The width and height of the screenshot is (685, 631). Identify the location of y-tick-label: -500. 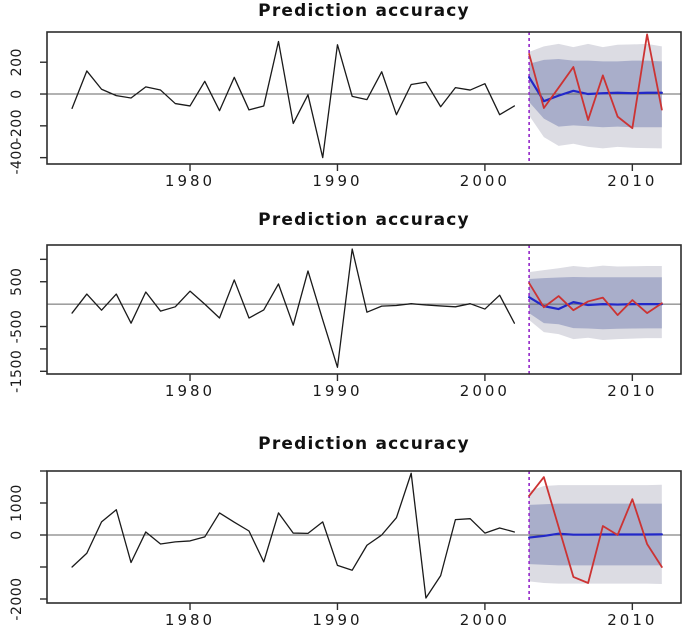
(17, 327).